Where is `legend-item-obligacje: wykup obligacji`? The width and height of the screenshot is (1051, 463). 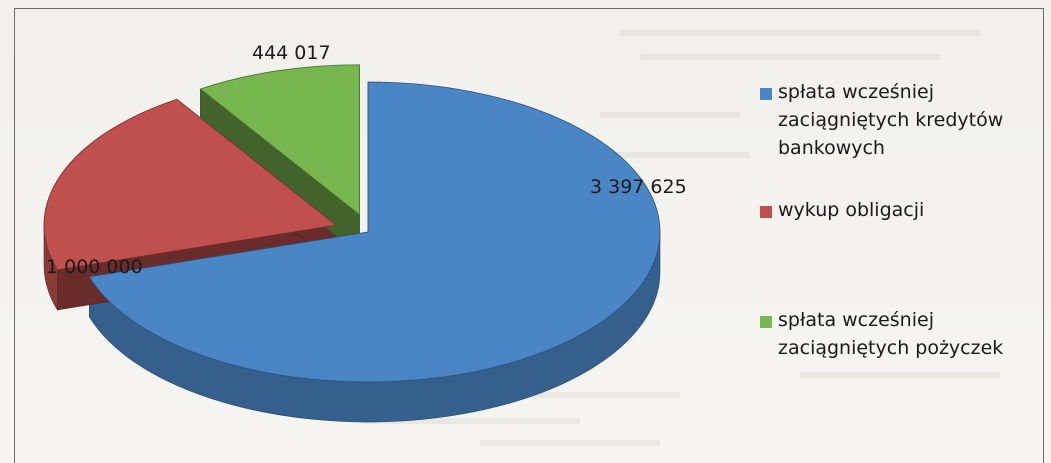 legend-item-obligacje: wykup obligacji is located at coordinates (904, 210).